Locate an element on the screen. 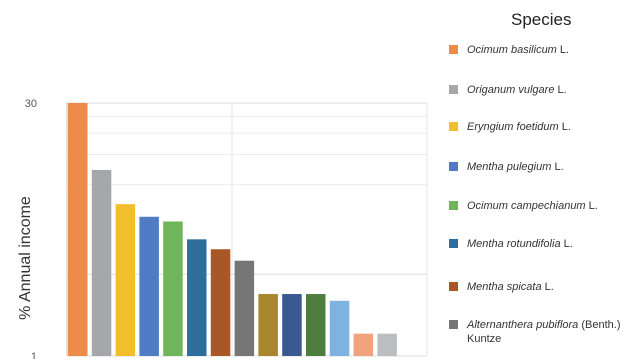  legend-item: Eryngium foetidum L. is located at coordinates (541, 127).